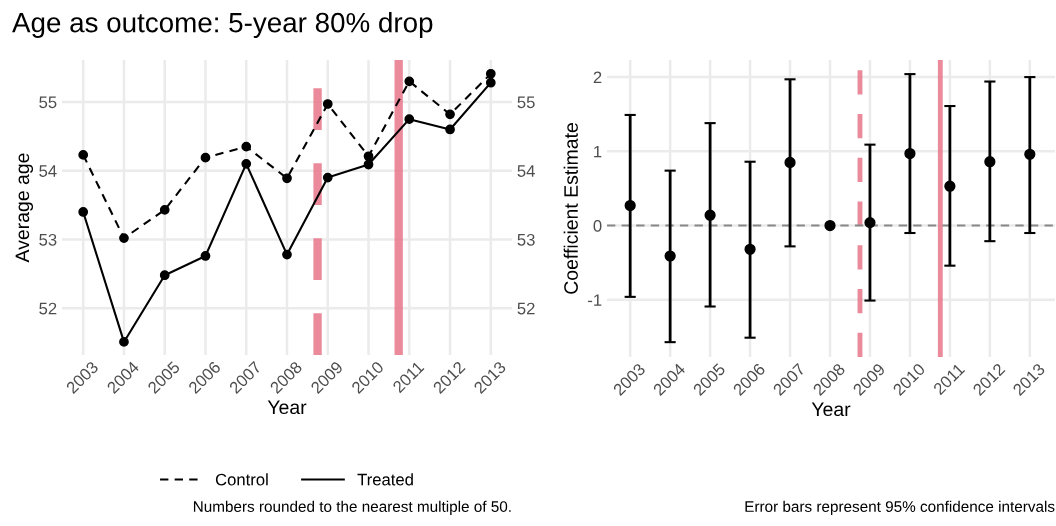  I want to click on text: Error bars represent 95% confidence intervals, so click(900, 507).